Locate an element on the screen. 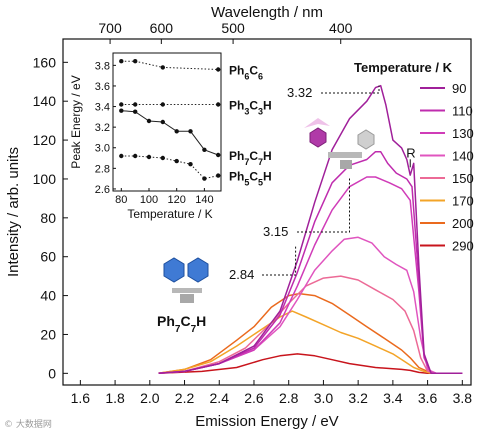  series-150K-line is located at coordinates (310, 325).